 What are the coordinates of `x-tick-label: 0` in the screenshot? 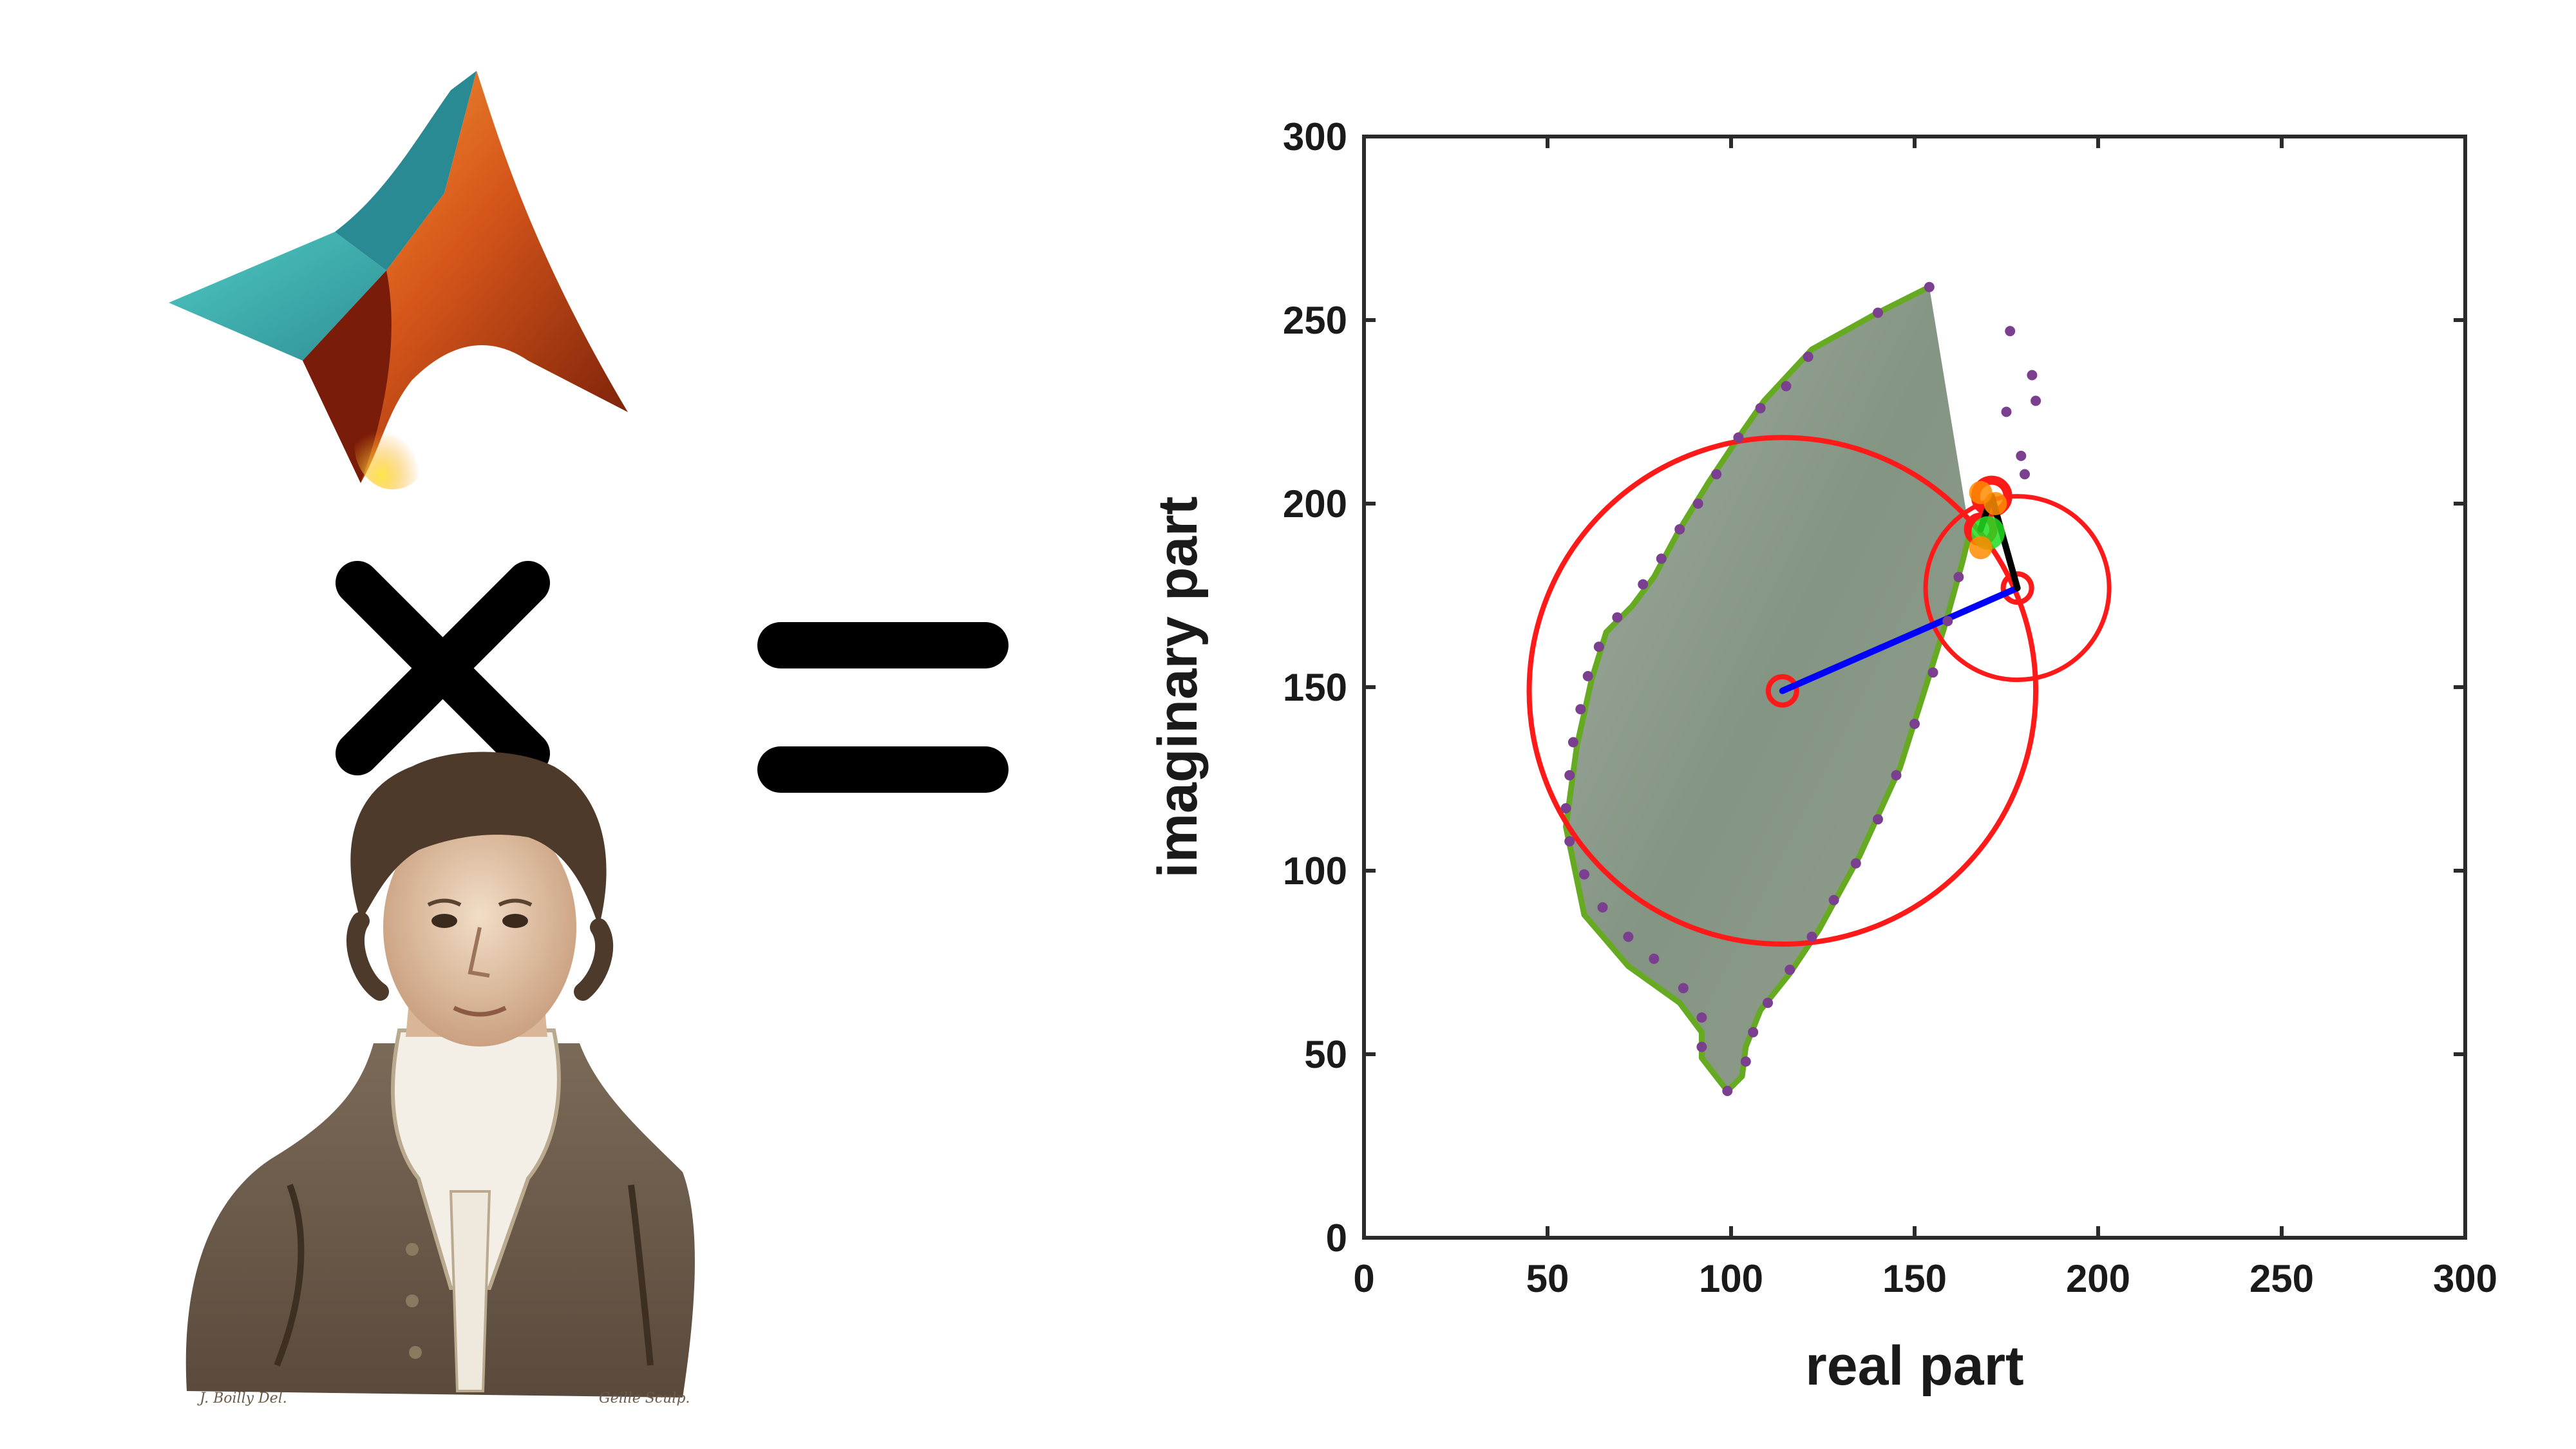 It's located at (1364, 1278).